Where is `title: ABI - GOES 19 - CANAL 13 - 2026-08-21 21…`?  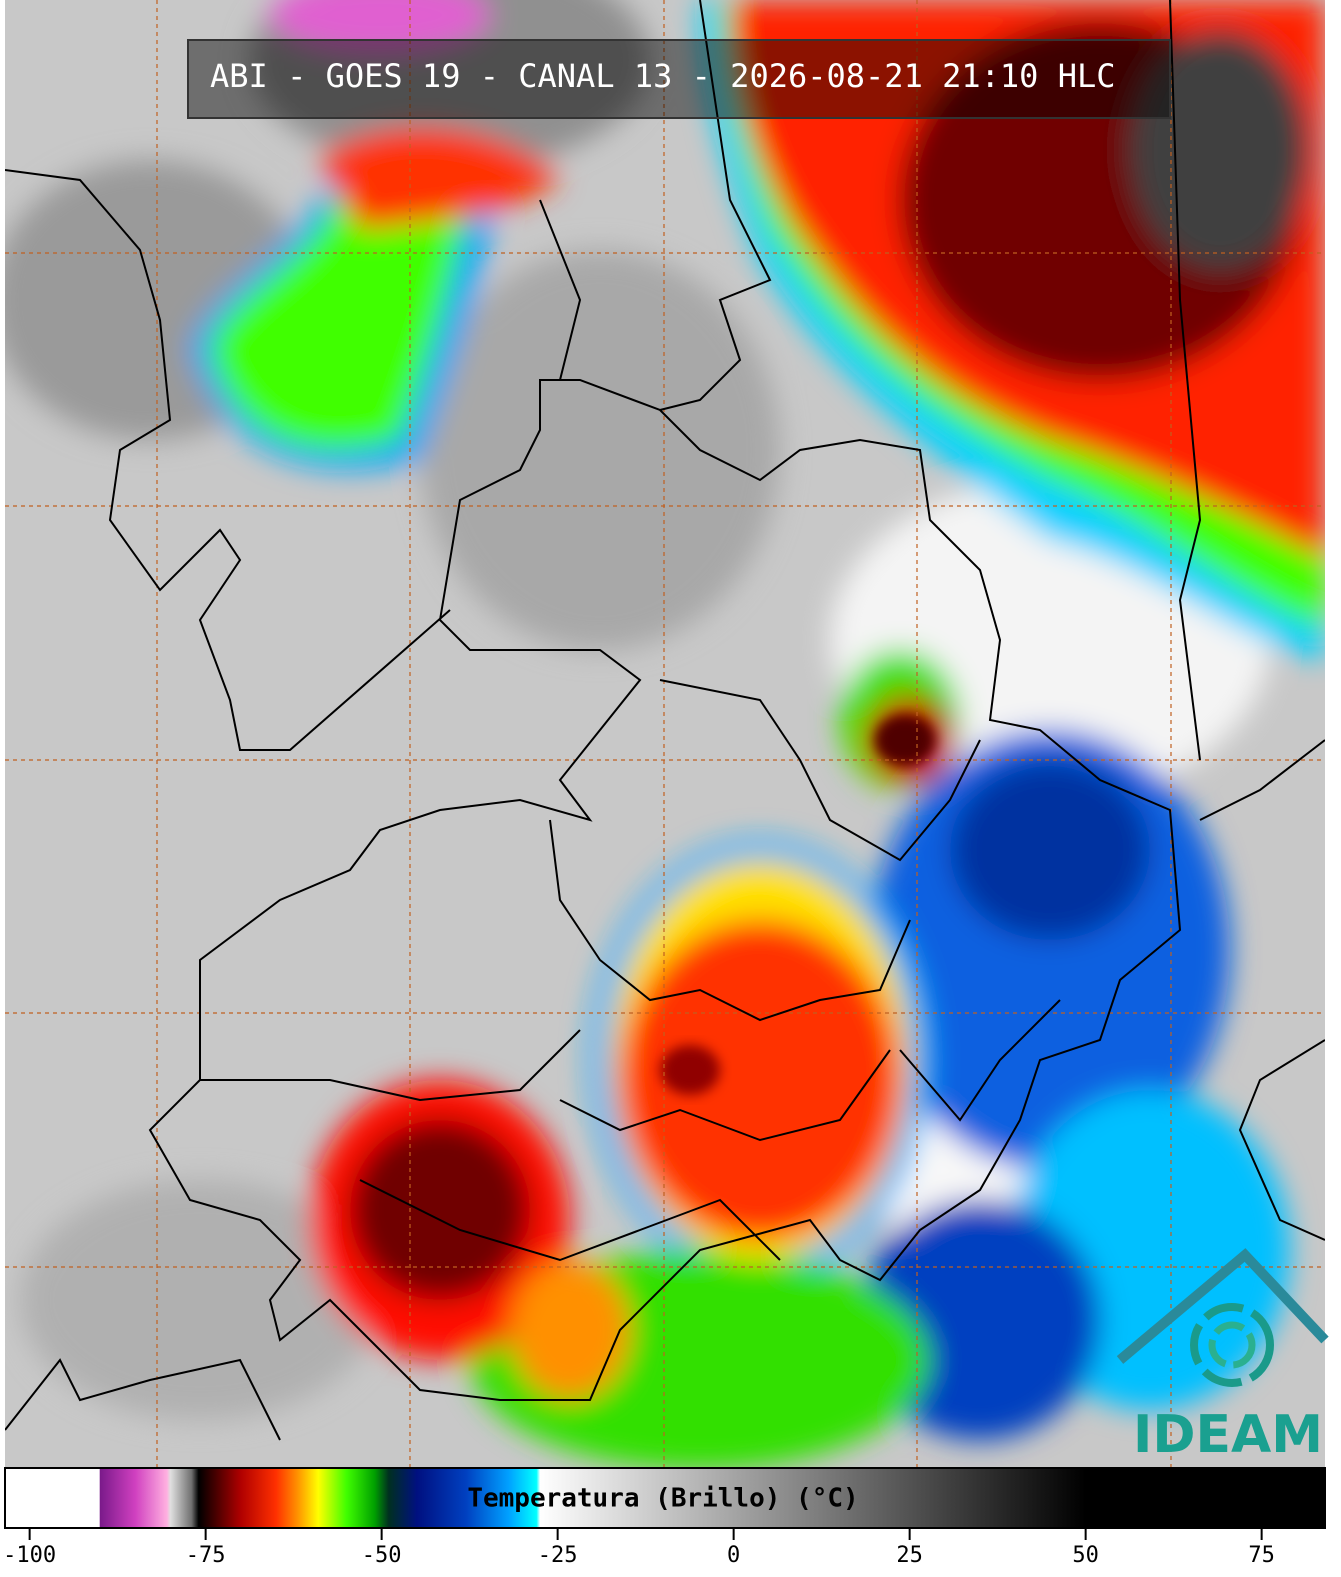
title: ABI - GOES 19 - CANAL 13 - 2026-08-21 21… is located at coordinates (662, 76).